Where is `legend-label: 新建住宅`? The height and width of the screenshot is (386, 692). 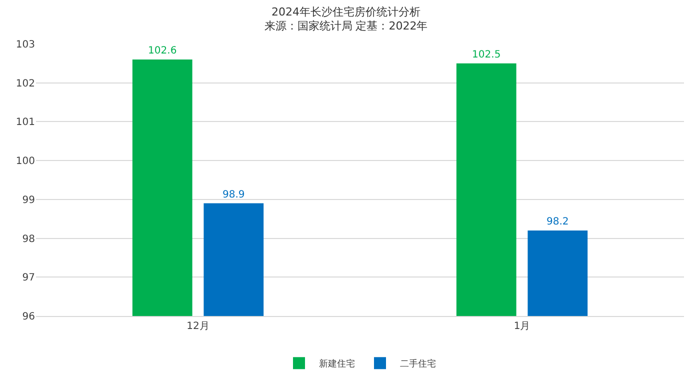 legend-label: 新建住宅 is located at coordinates (337, 364).